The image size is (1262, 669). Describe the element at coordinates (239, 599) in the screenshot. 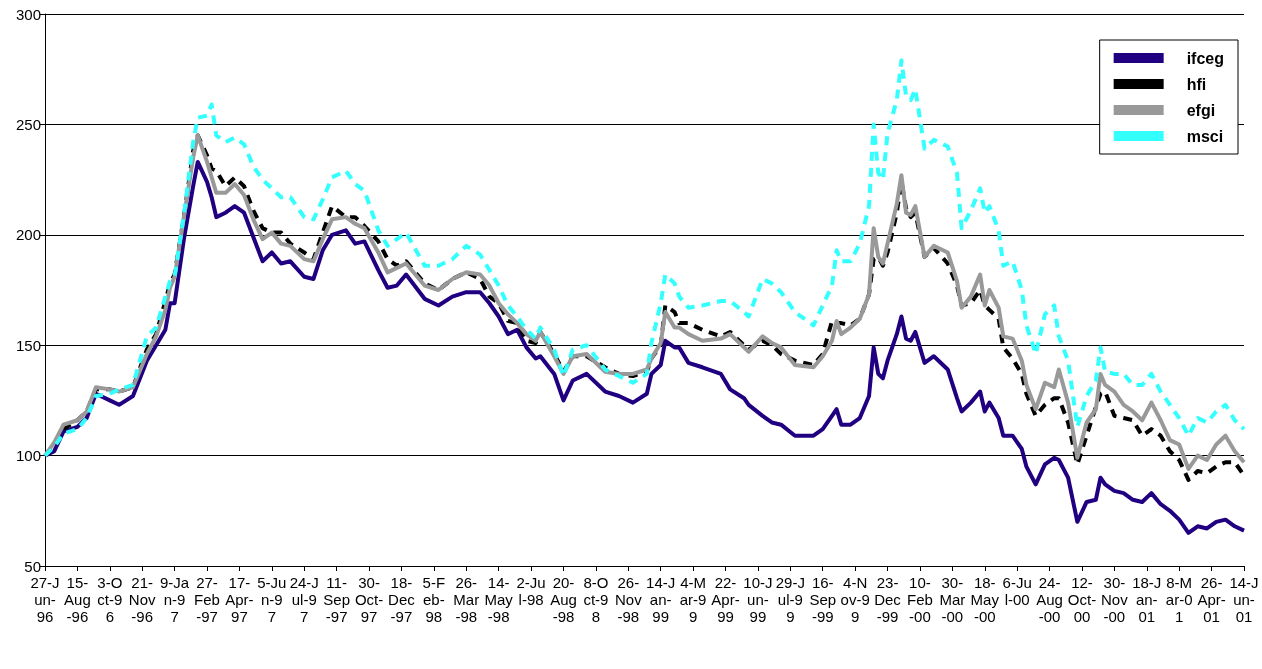

I see `x-tick-label: 17-Apr-97` at that location.